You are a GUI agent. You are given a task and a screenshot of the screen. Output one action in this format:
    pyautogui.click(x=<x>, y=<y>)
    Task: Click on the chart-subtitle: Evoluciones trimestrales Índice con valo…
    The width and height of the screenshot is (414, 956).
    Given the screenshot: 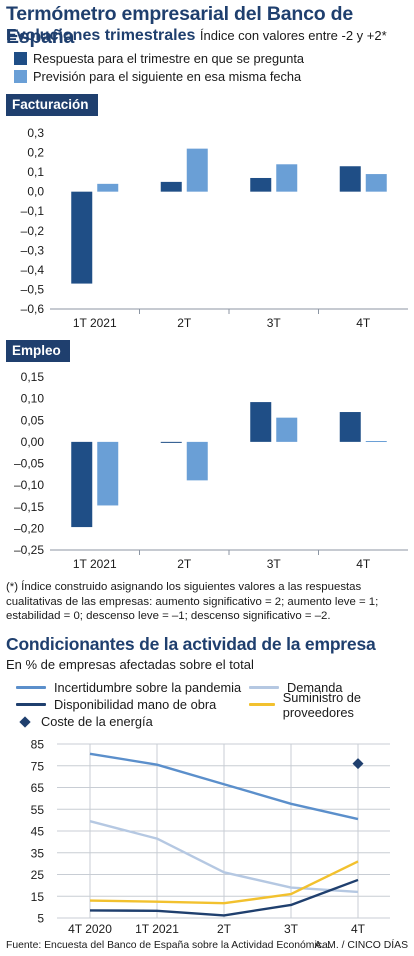 What is the action you would take?
    pyautogui.click(x=196, y=36)
    